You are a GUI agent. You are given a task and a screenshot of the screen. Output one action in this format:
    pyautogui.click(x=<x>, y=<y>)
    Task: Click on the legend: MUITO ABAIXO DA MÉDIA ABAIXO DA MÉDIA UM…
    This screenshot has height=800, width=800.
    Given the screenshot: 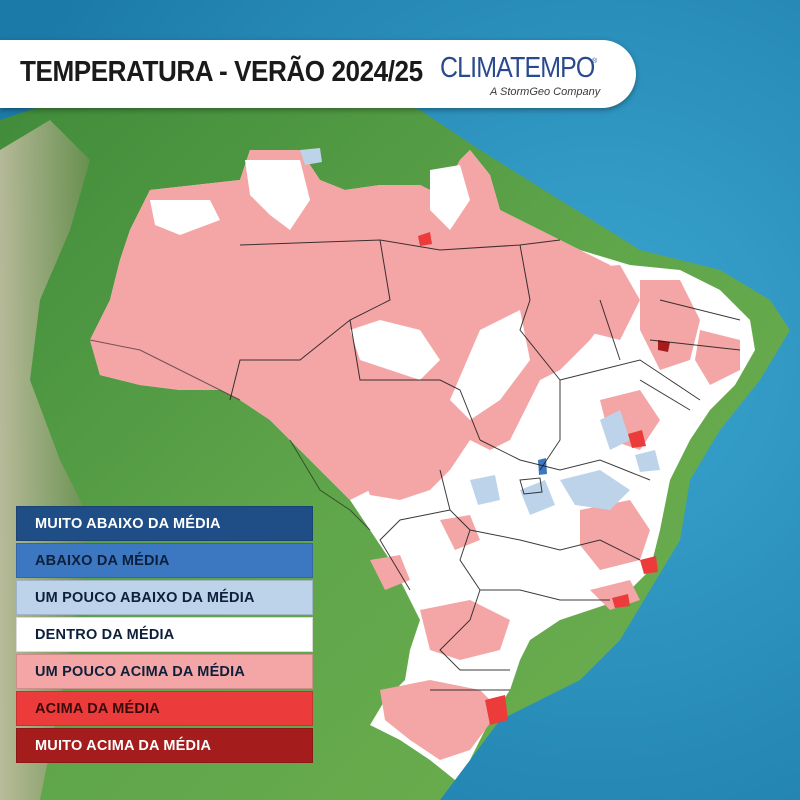 What is the action you would take?
    pyautogui.click(x=164, y=635)
    